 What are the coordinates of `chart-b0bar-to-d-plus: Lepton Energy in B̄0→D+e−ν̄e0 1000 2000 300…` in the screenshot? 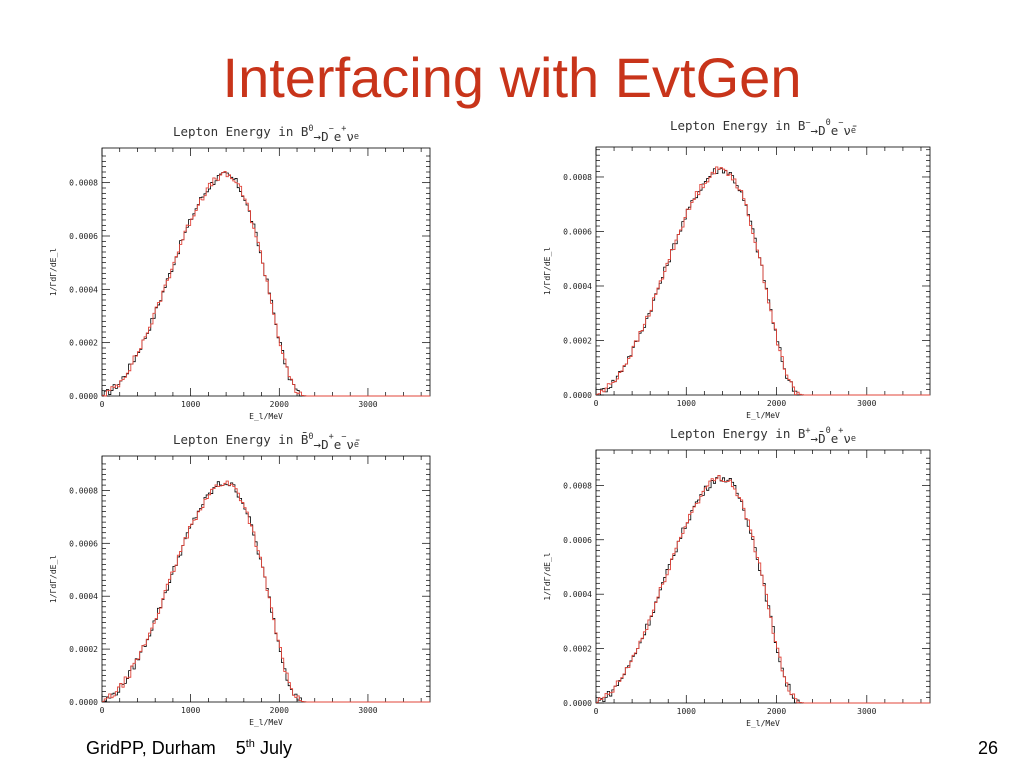 It's located at (240, 579).